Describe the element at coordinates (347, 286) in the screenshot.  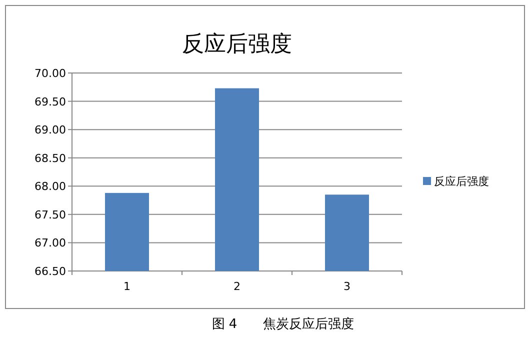
I see `x-tick-label: 3` at that location.